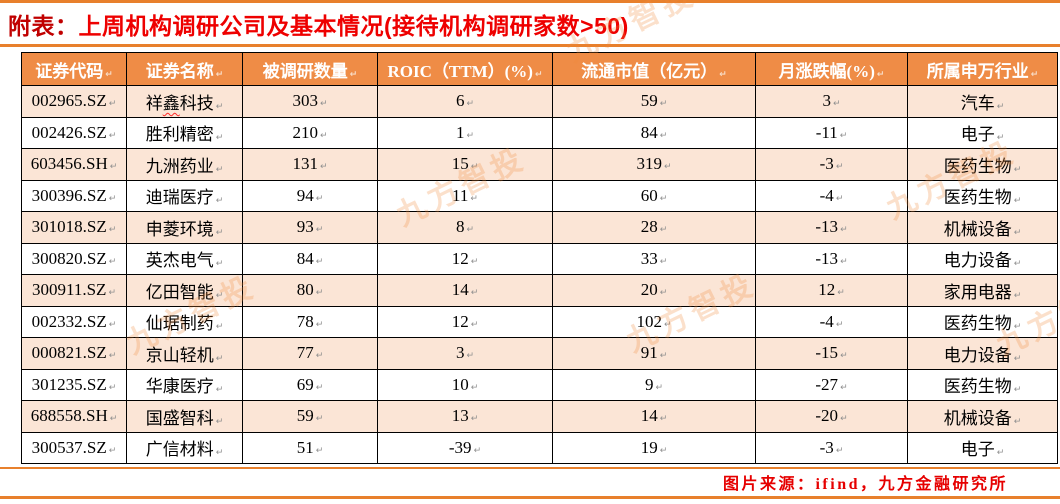 This screenshot has height=504, width=1060. What do you see at coordinates (74, 258) in the screenshot?
I see `code-cell: 300820.SZ ↵` at bounding box center [74, 258].